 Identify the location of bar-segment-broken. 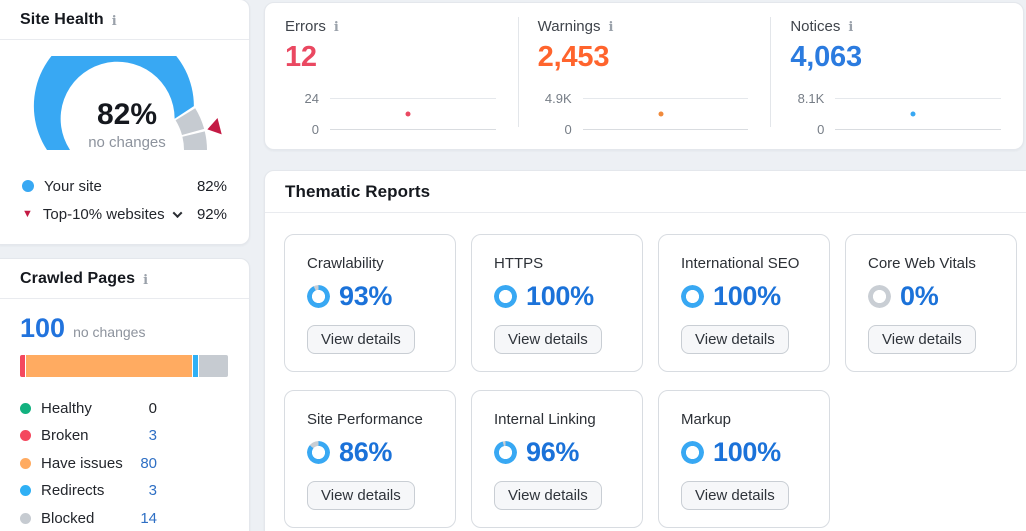
(23, 366).